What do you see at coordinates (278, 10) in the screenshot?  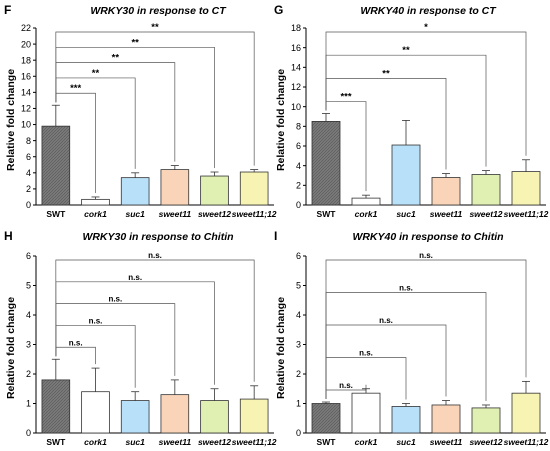 I see `panel-letter: G` at bounding box center [278, 10].